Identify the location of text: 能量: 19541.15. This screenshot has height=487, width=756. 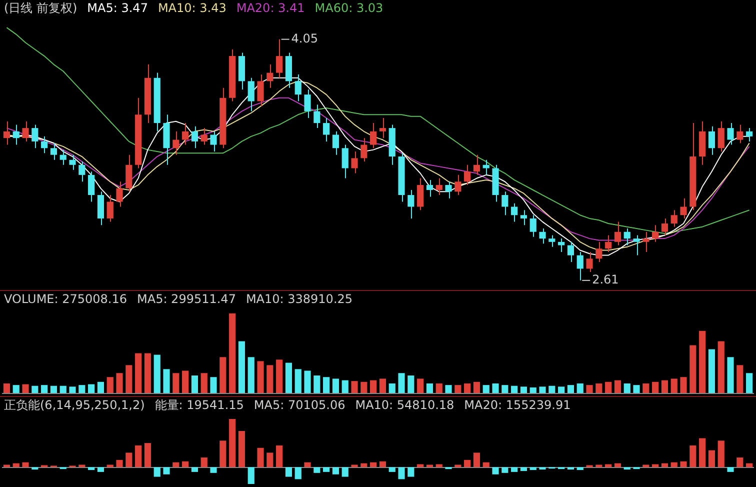
(199, 405).